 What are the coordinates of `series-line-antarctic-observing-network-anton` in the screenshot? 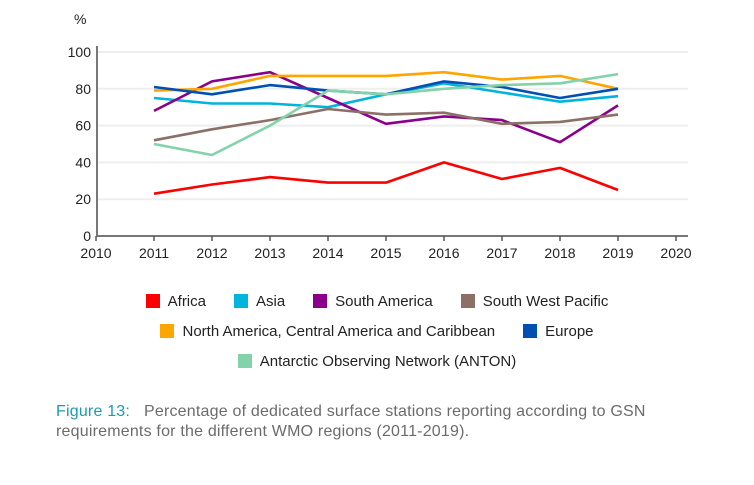 It's located at (386, 114).